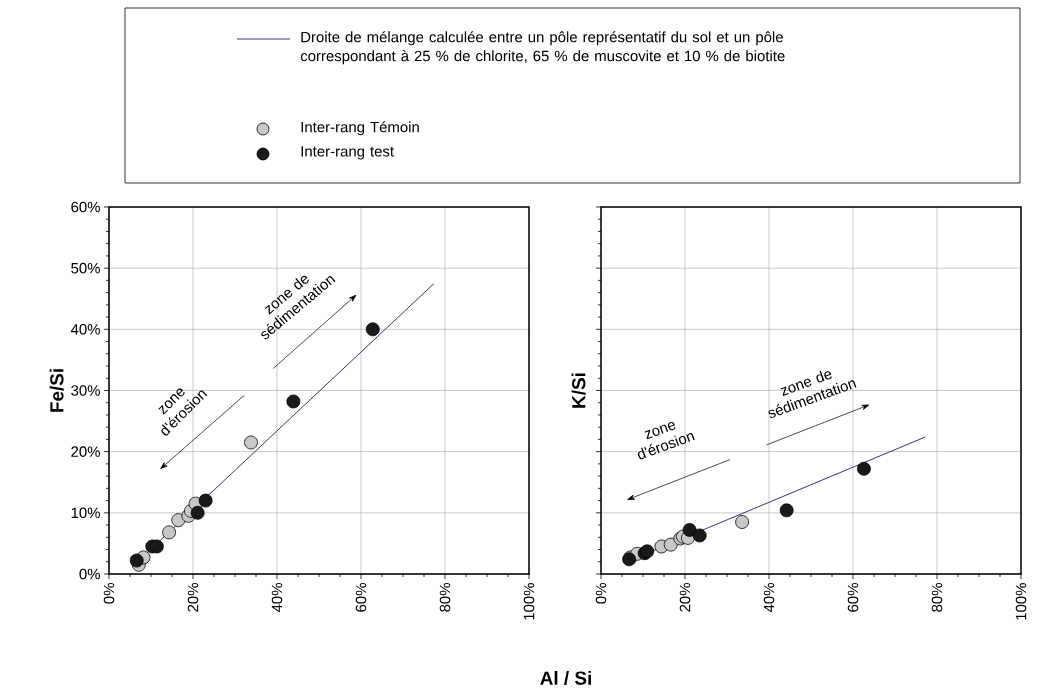  What do you see at coordinates (85, 329) in the screenshot?
I see `y-tick-label: 40%` at bounding box center [85, 329].